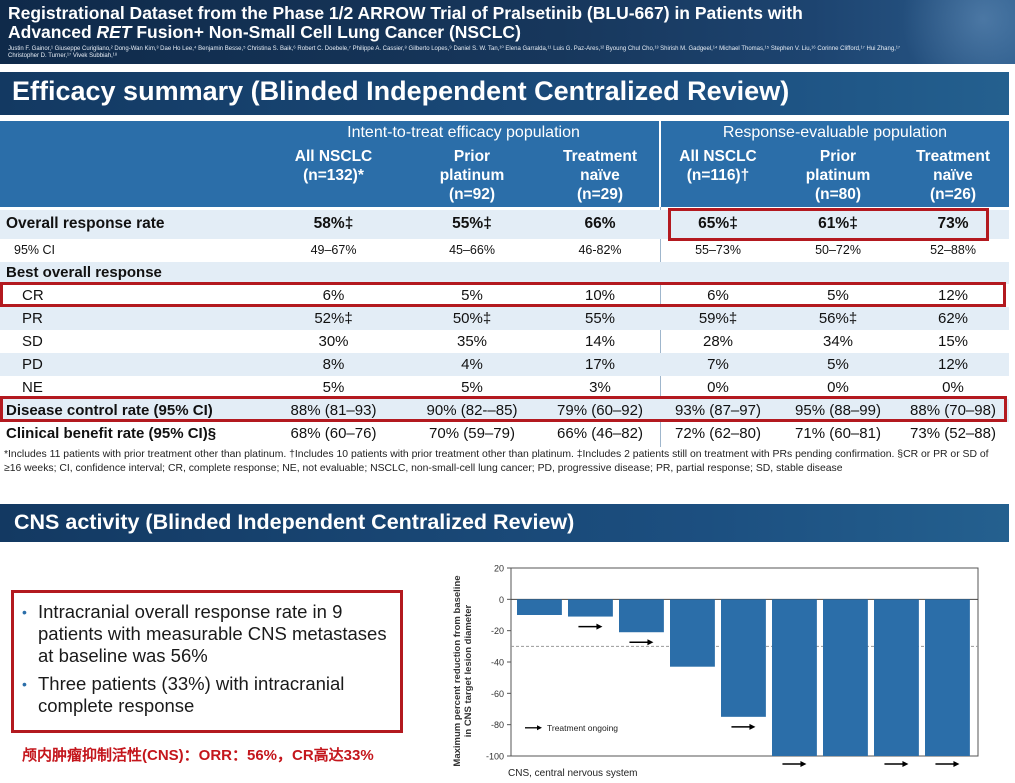  What do you see at coordinates (472, 341) in the screenshot?
I see `row-value: 35%` at bounding box center [472, 341].